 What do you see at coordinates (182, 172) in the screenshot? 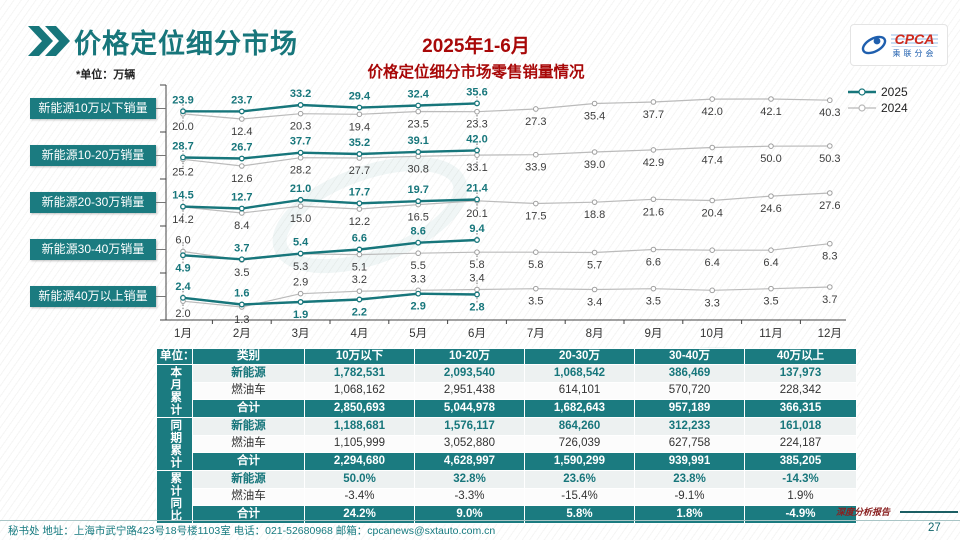
I see `data-label-2024: 25.2` at bounding box center [182, 172].